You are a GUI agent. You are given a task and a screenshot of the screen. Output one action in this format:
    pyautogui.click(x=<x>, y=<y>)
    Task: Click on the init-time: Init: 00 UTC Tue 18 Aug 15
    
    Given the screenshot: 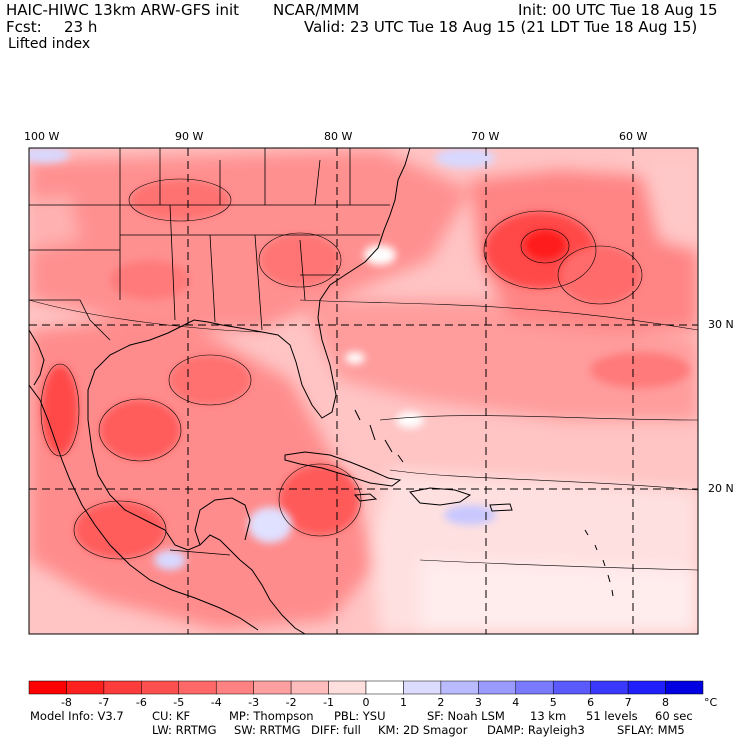 What is the action you would take?
    pyautogui.click(x=618, y=10)
    